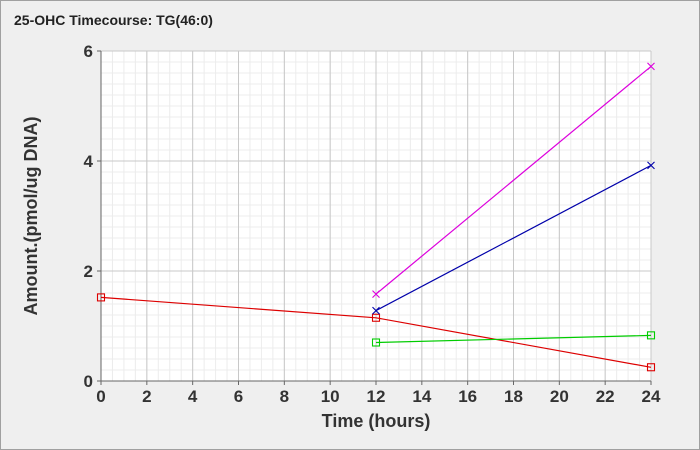  I want to click on y-axis-label: Amount.(pmol/ug DNA), so click(31, 216).